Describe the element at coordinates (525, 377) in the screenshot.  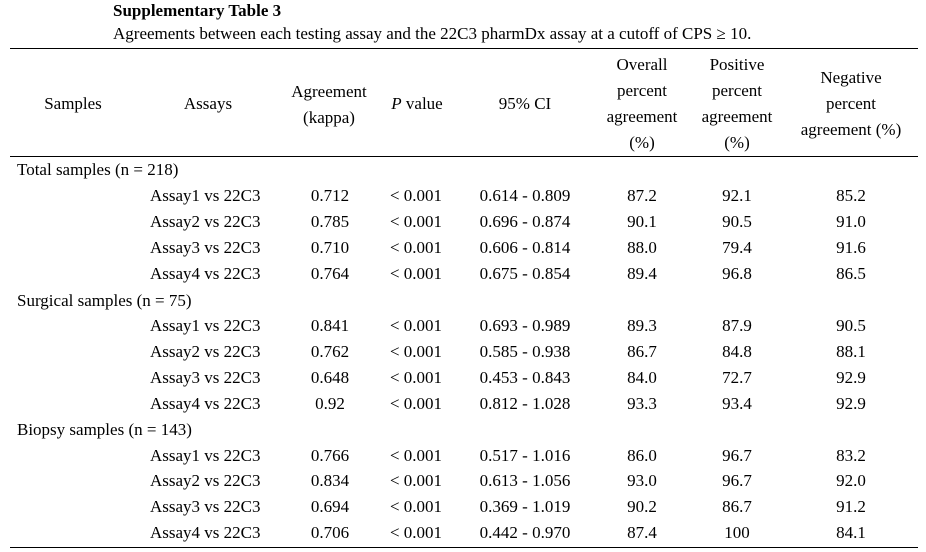
I see `row-ci: 0.453 - 0.843` at that location.